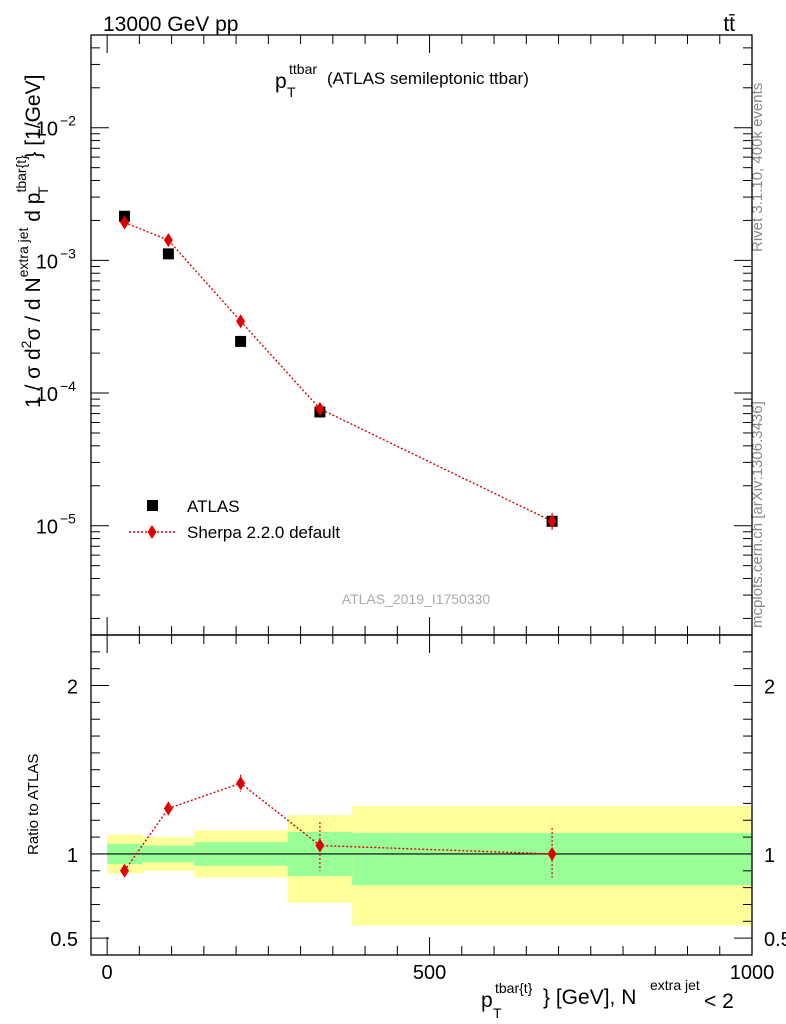 This screenshot has height=1024, width=786. Describe the element at coordinates (769, 688) in the screenshot. I see `ratio-y-tick-label-right: 2` at that location.